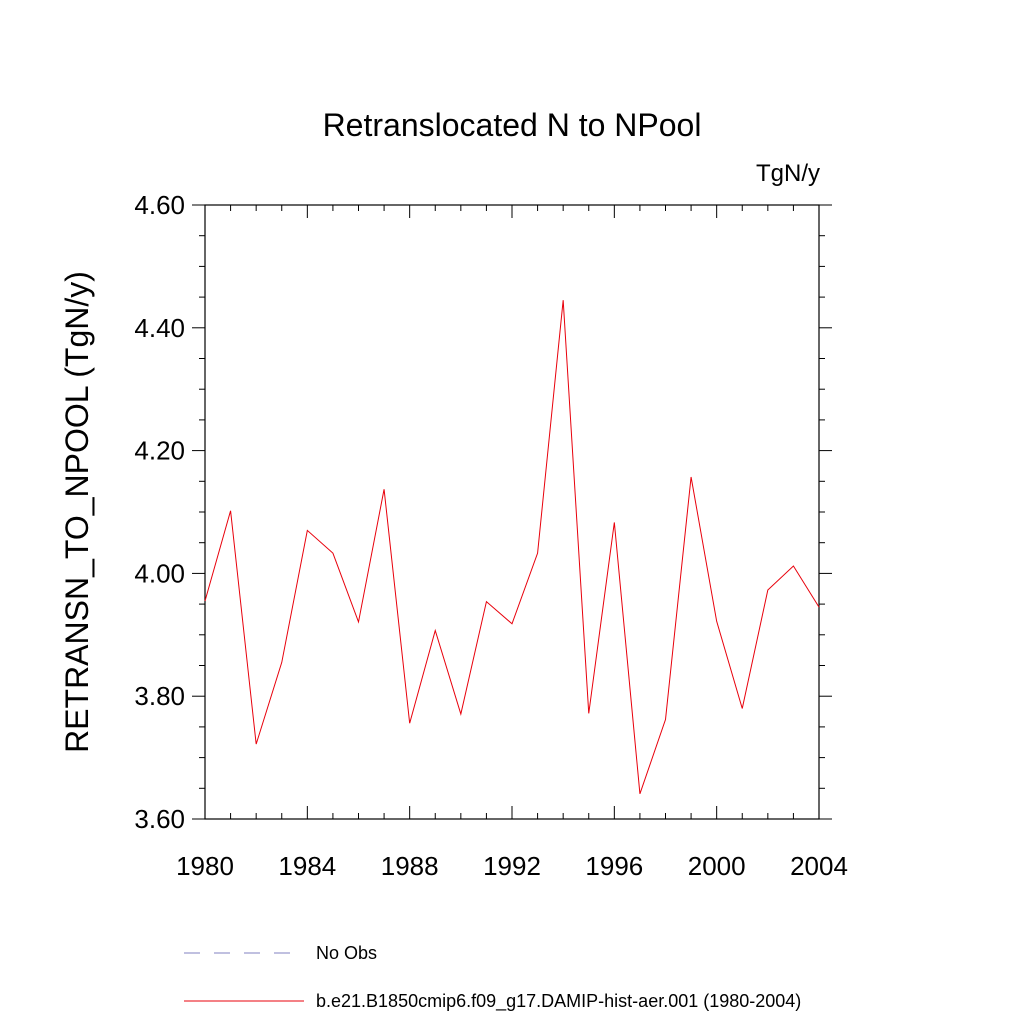 This screenshot has width=1024, height=1024. What do you see at coordinates (159, 573) in the screenshot?
I see `y-tick-label: 4.00` at bounding box center [159, 573].